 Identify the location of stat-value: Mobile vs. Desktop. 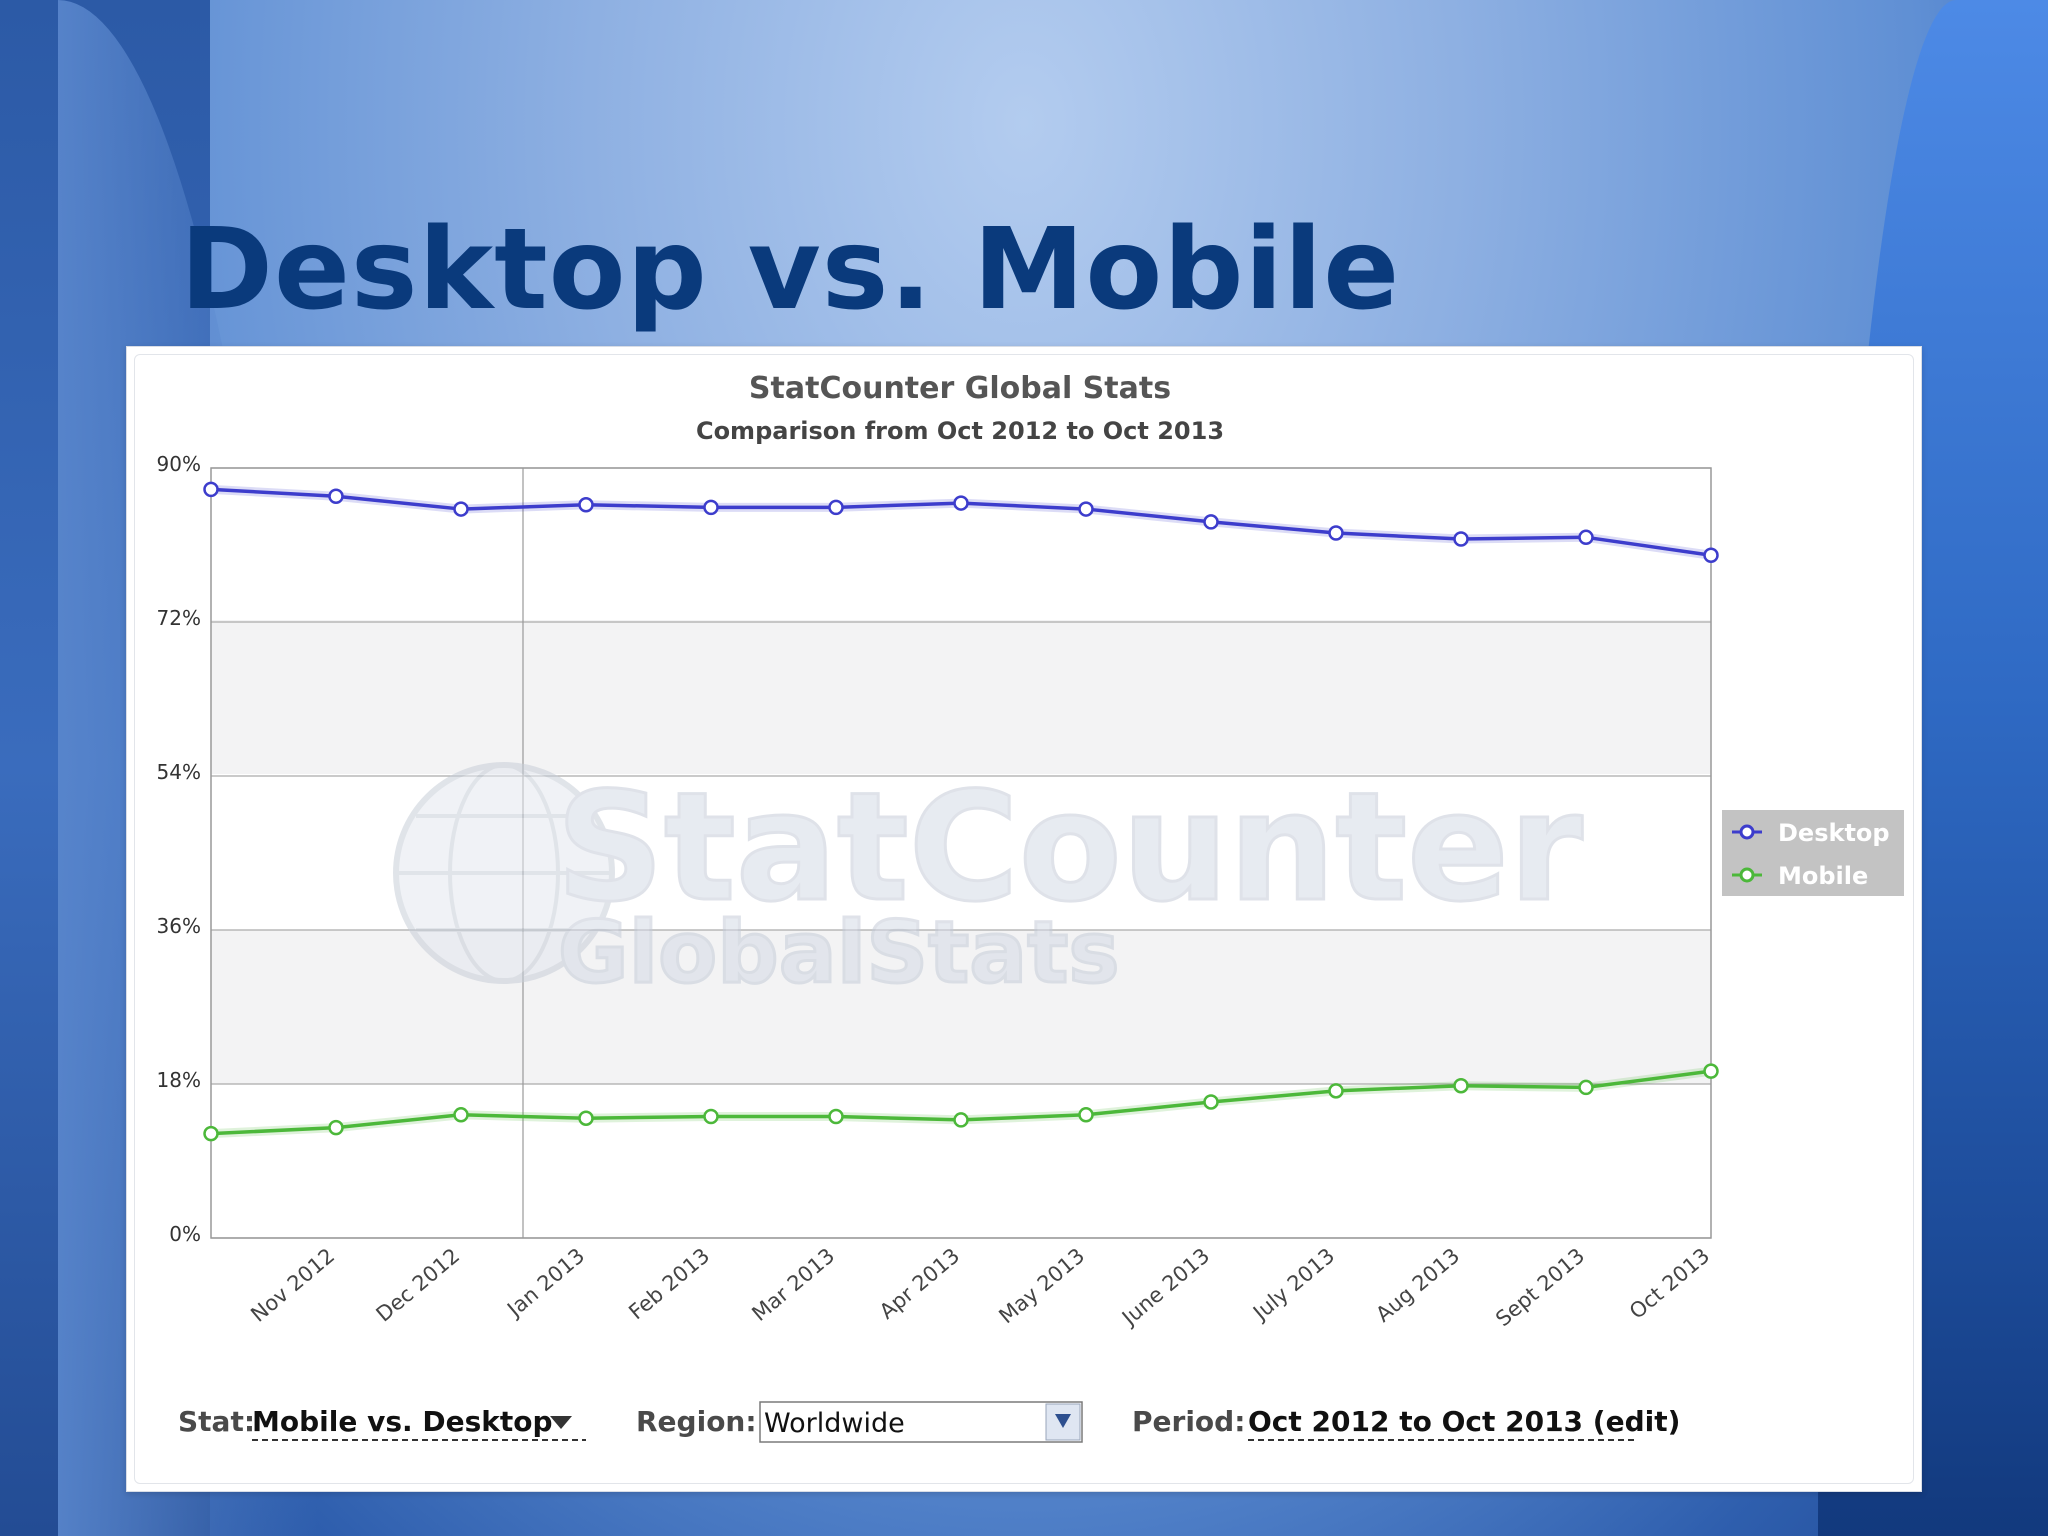
(402, 1421).